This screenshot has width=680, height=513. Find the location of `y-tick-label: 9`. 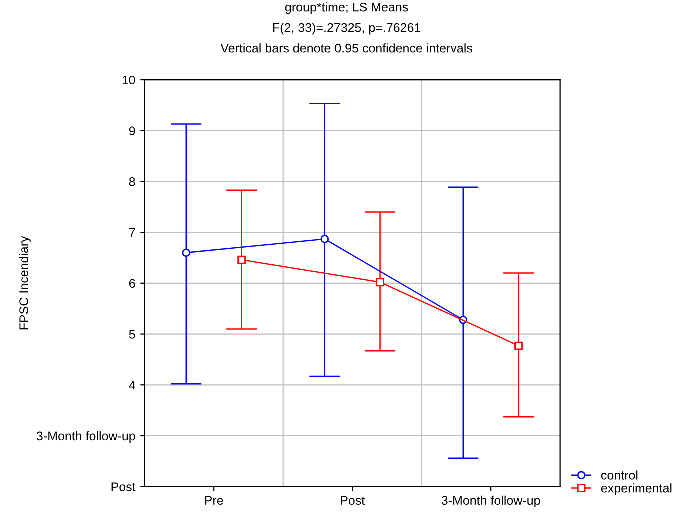

y-tick-label: 9 is located at coordinates (132, 131).